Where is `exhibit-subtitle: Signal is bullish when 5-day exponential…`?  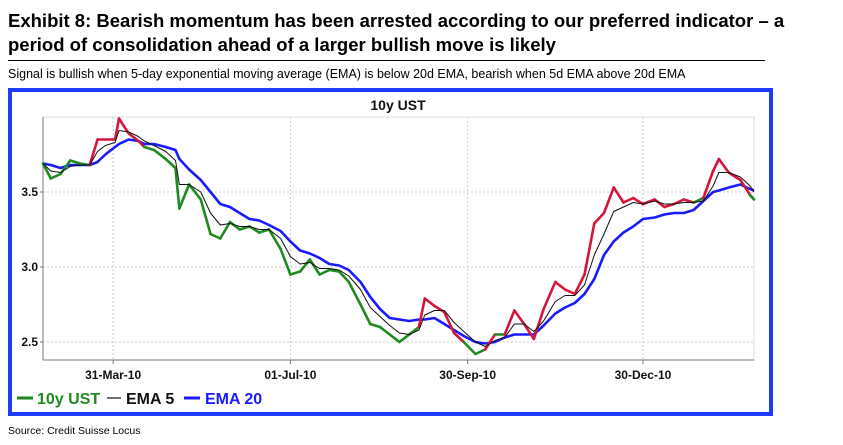
exhibit-subtitle: Signal is bullish when 5-day exponential… is located at coordinates (347, 74).